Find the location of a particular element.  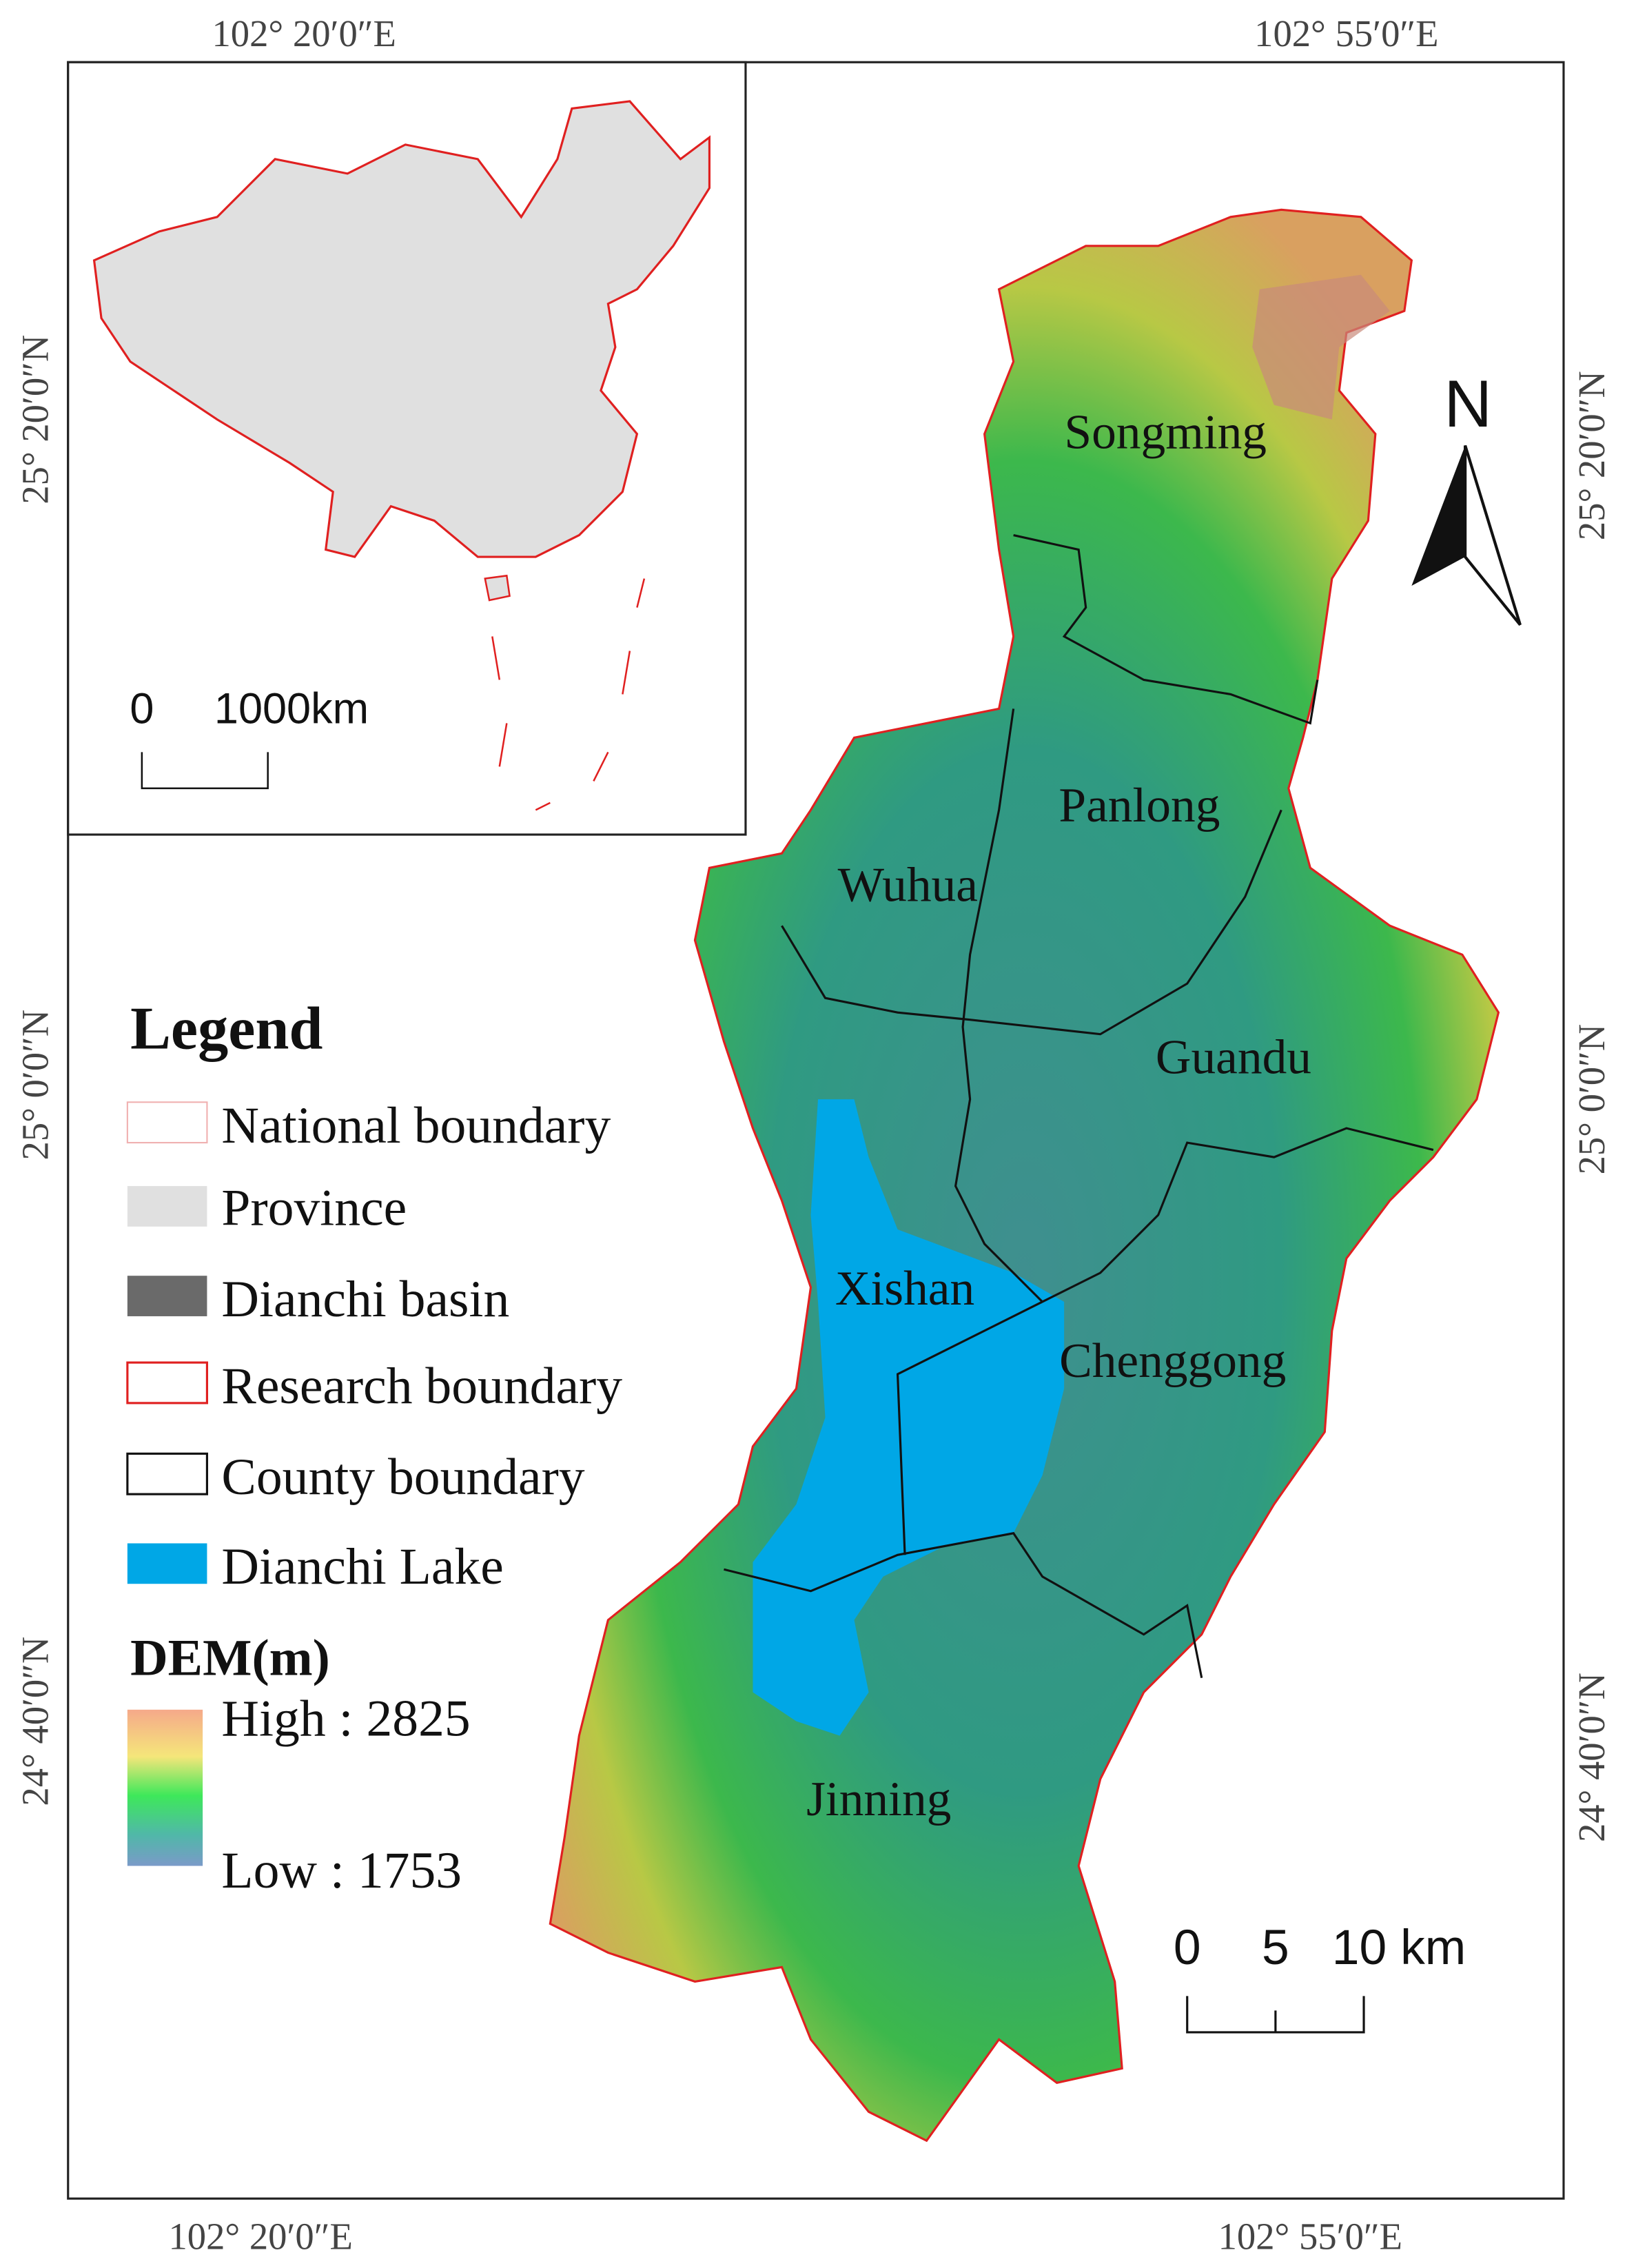

china-outline is located at coordinates (401, 329).